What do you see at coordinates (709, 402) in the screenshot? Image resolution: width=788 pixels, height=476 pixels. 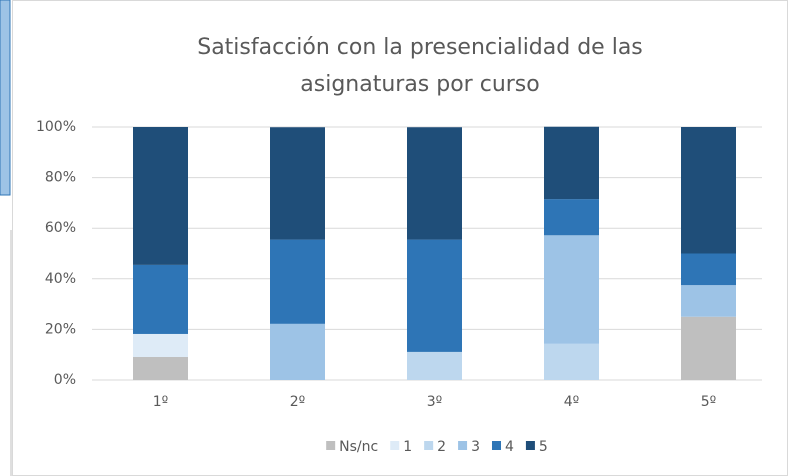 I see `x-tick-label: 5º` at bounding box center [709, 402].